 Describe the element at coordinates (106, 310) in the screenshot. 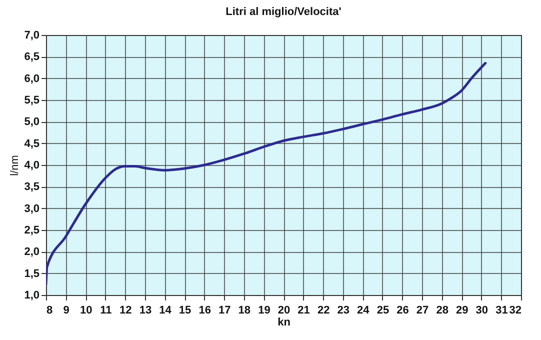

I see `x-tick-label: 11` at that location.